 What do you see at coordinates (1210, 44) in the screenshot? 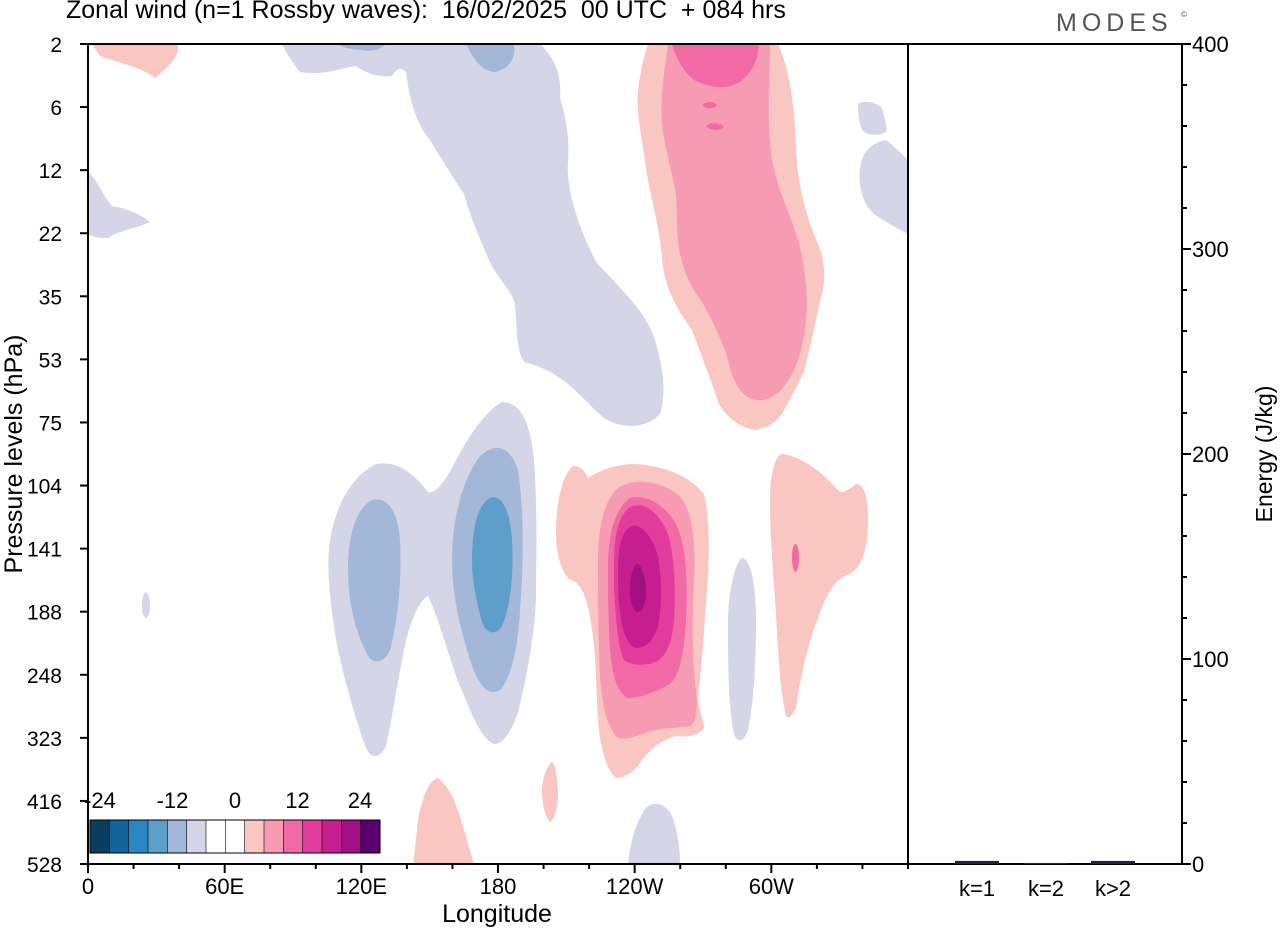
I see `energy-tick-label: 400` at bounding box center [1210, 44].